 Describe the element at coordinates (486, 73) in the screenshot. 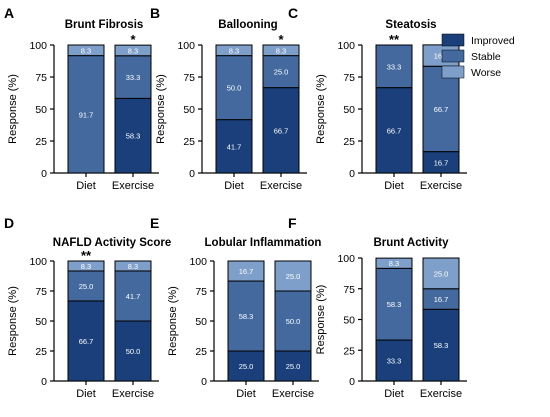

I see `legend-label-worse: Worse` at that location.